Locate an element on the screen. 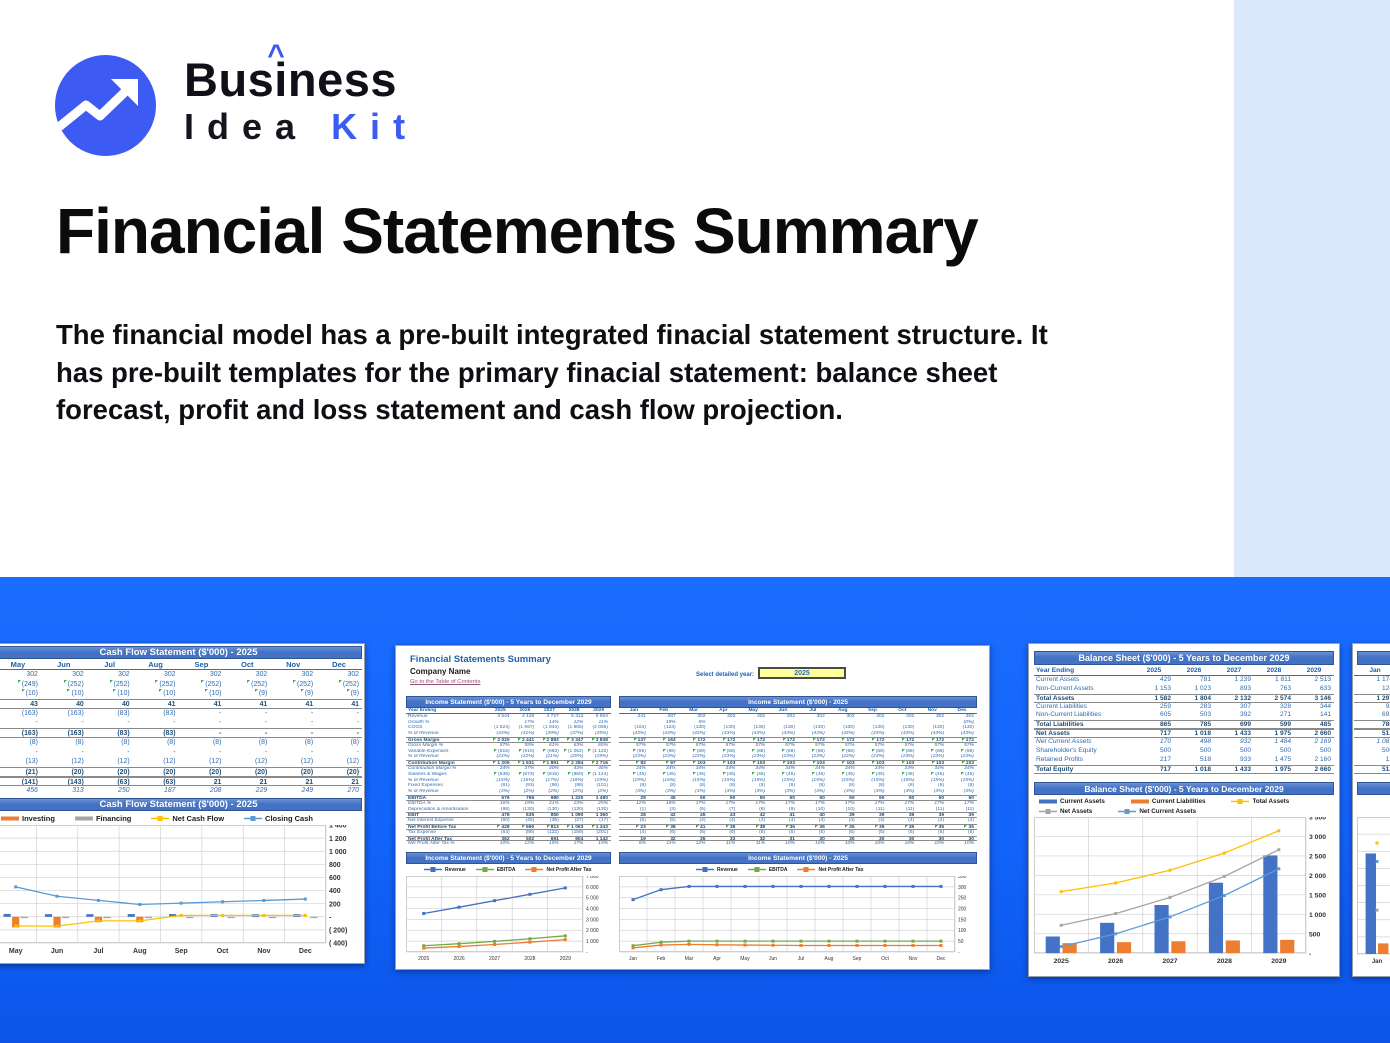 This screenshot has height=1043, width=1390. table-cell: (13) is located at coordinates (31, 762).